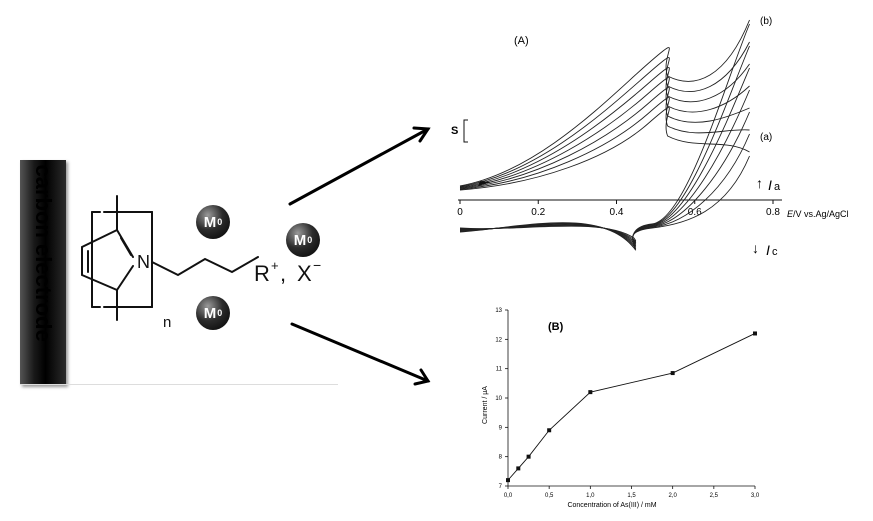  What do you see at coordinates (695, 212) in the screenshot?
I see `cv-x-tick-label: 0.6` at bounding box center [695, 212].